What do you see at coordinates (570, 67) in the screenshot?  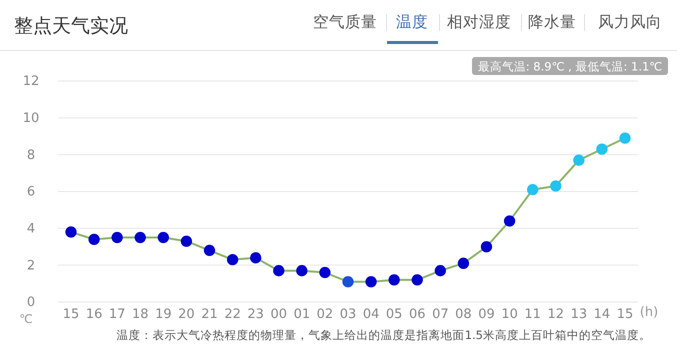 I see `text: 最高气温: 8.9℃ , 最低气温: 1.1℃` at bounding box center [570, 67].